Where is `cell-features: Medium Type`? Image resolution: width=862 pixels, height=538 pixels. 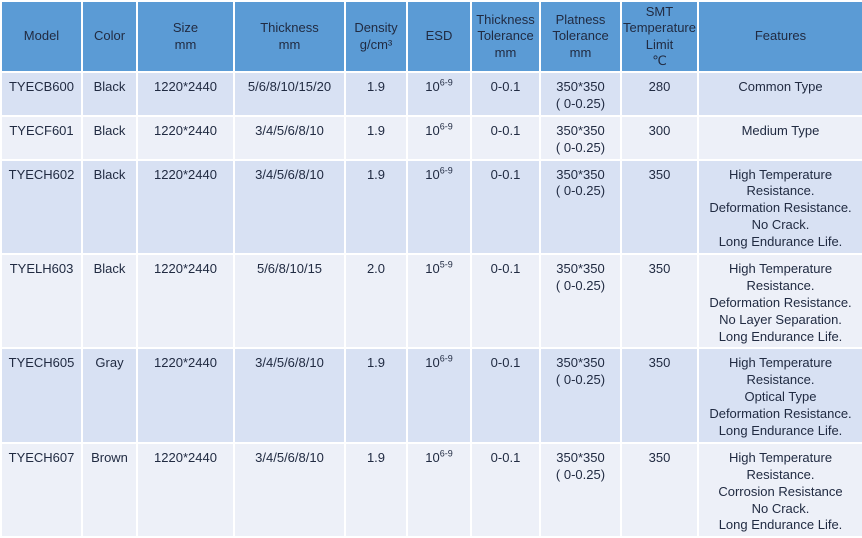
cell-features: Medium Type is located at coordinates (779, 137).